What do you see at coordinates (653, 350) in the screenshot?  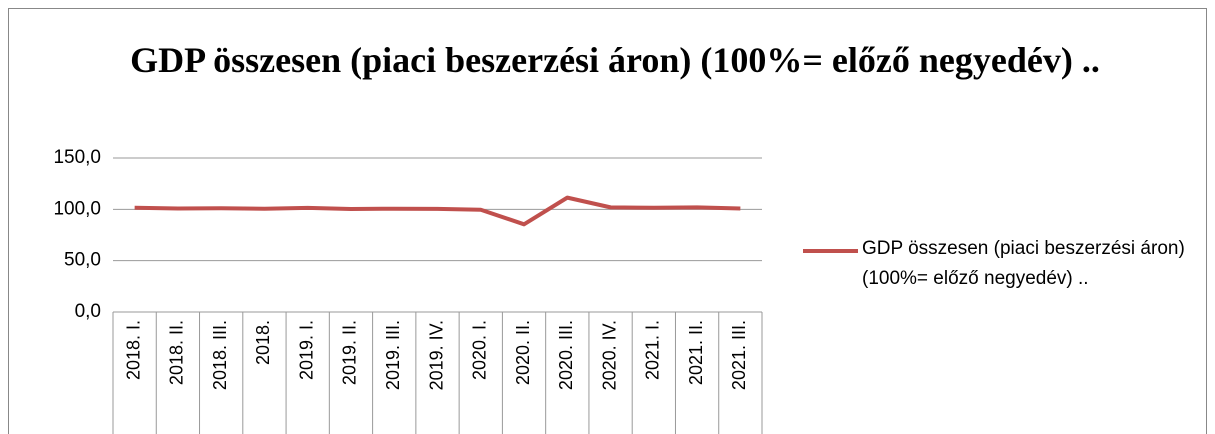 I see `x-tick-label: 2021. I.` at bounding box center [653, 350].